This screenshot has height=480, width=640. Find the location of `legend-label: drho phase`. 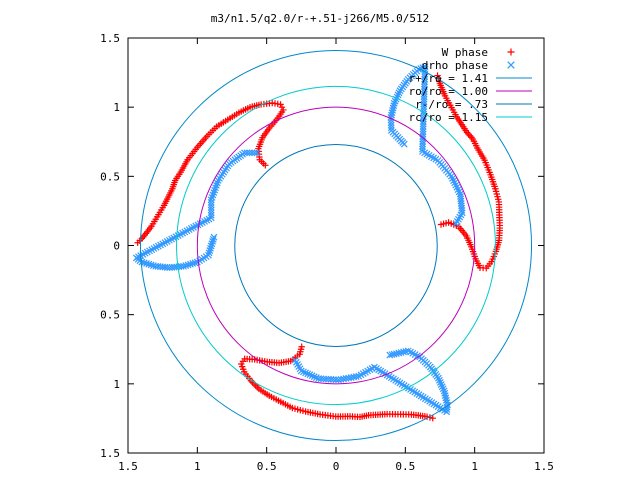

legend-label: drho phase is located at coordinates (455, 65).